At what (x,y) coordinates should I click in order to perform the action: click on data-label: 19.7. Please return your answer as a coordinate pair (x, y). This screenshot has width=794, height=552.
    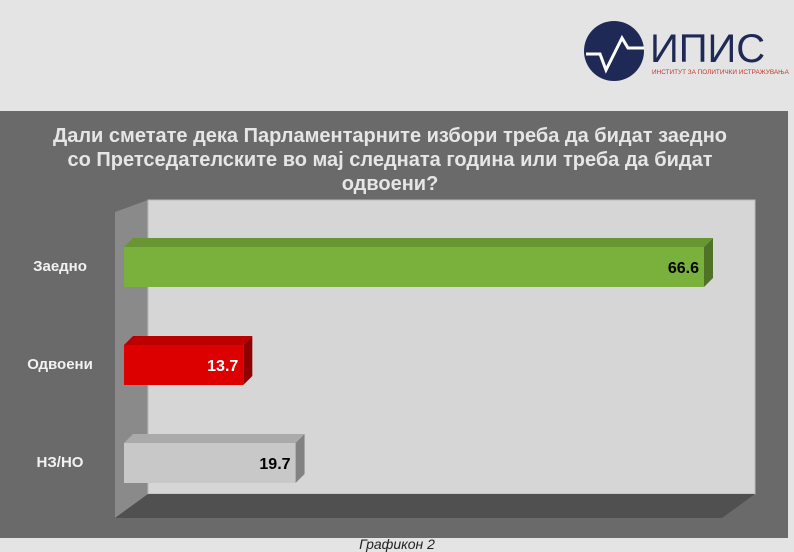
    Looking at the image, I should click on (274, 464).